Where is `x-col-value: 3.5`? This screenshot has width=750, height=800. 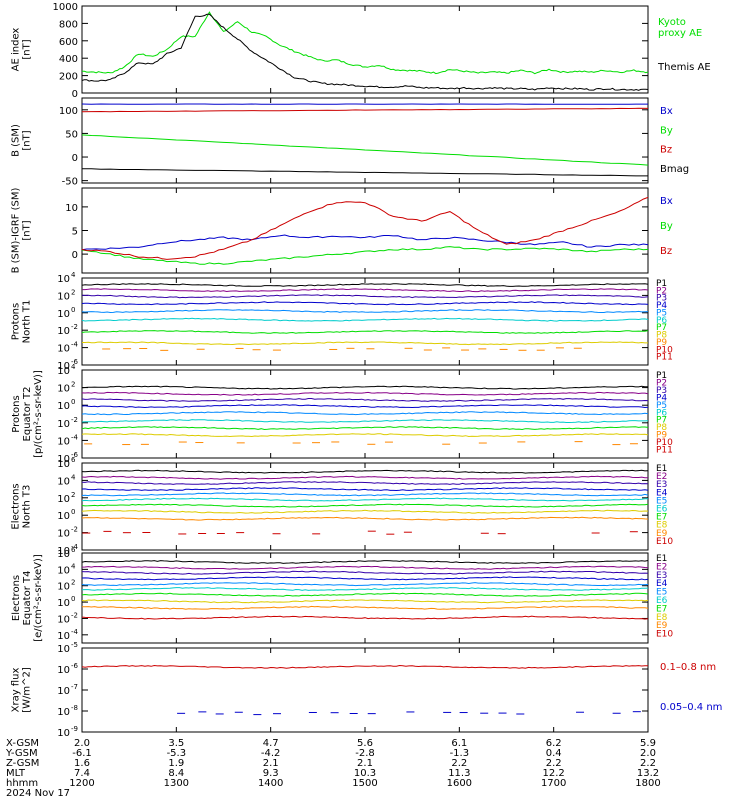
x-col-value: 3.5 is located at coordinates (176, 743).